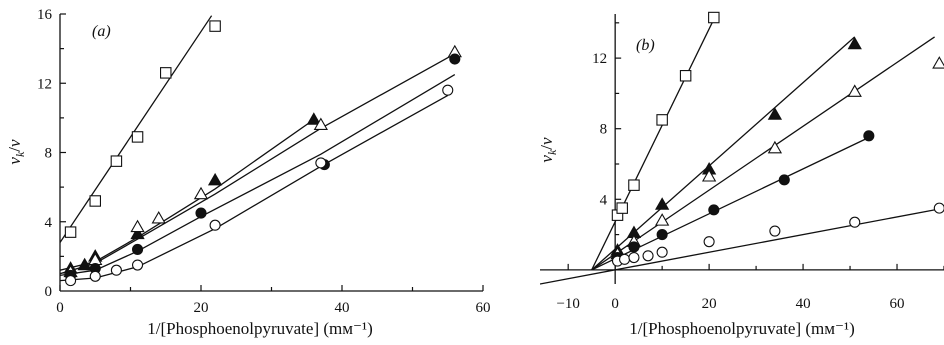 The image size is (944, 345). Describe the element at coordinates (45, 15) in the screenshot. I see `y-tick-label: 16` at that location.